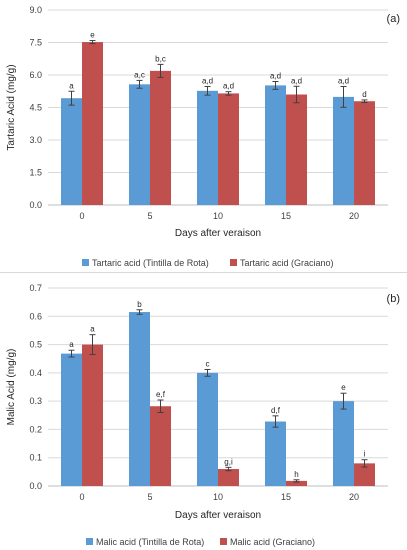 The width and height of the screenshot is (407, 550). Describe the element at coordinates (35, 429) in the screenshot. I see `y-tick-label: 0.2` at that location.